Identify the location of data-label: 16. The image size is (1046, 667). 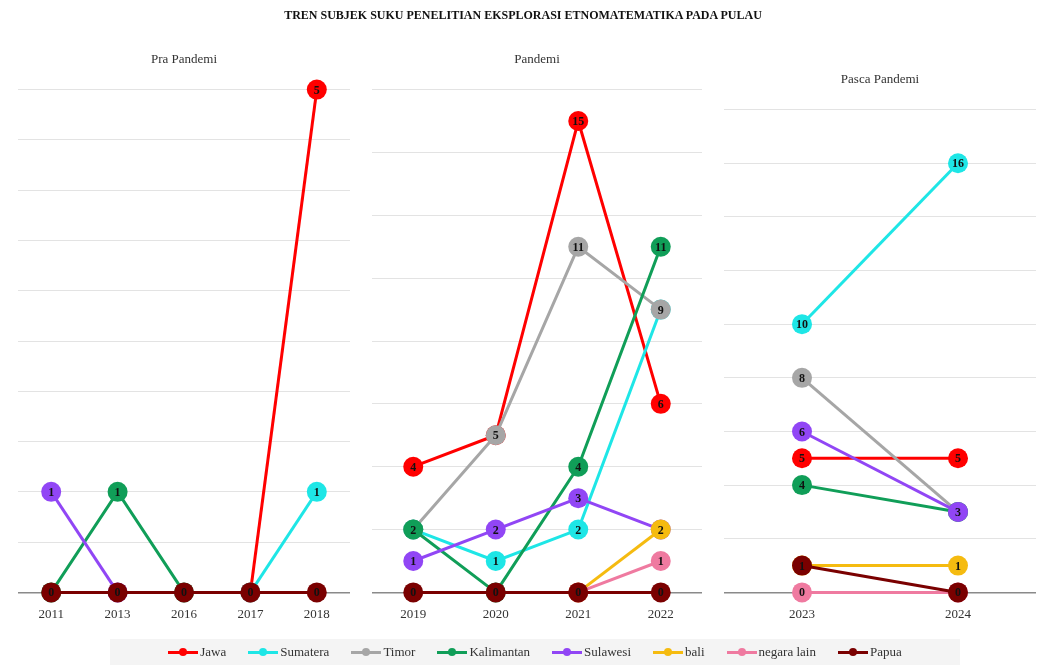
(958, 163).